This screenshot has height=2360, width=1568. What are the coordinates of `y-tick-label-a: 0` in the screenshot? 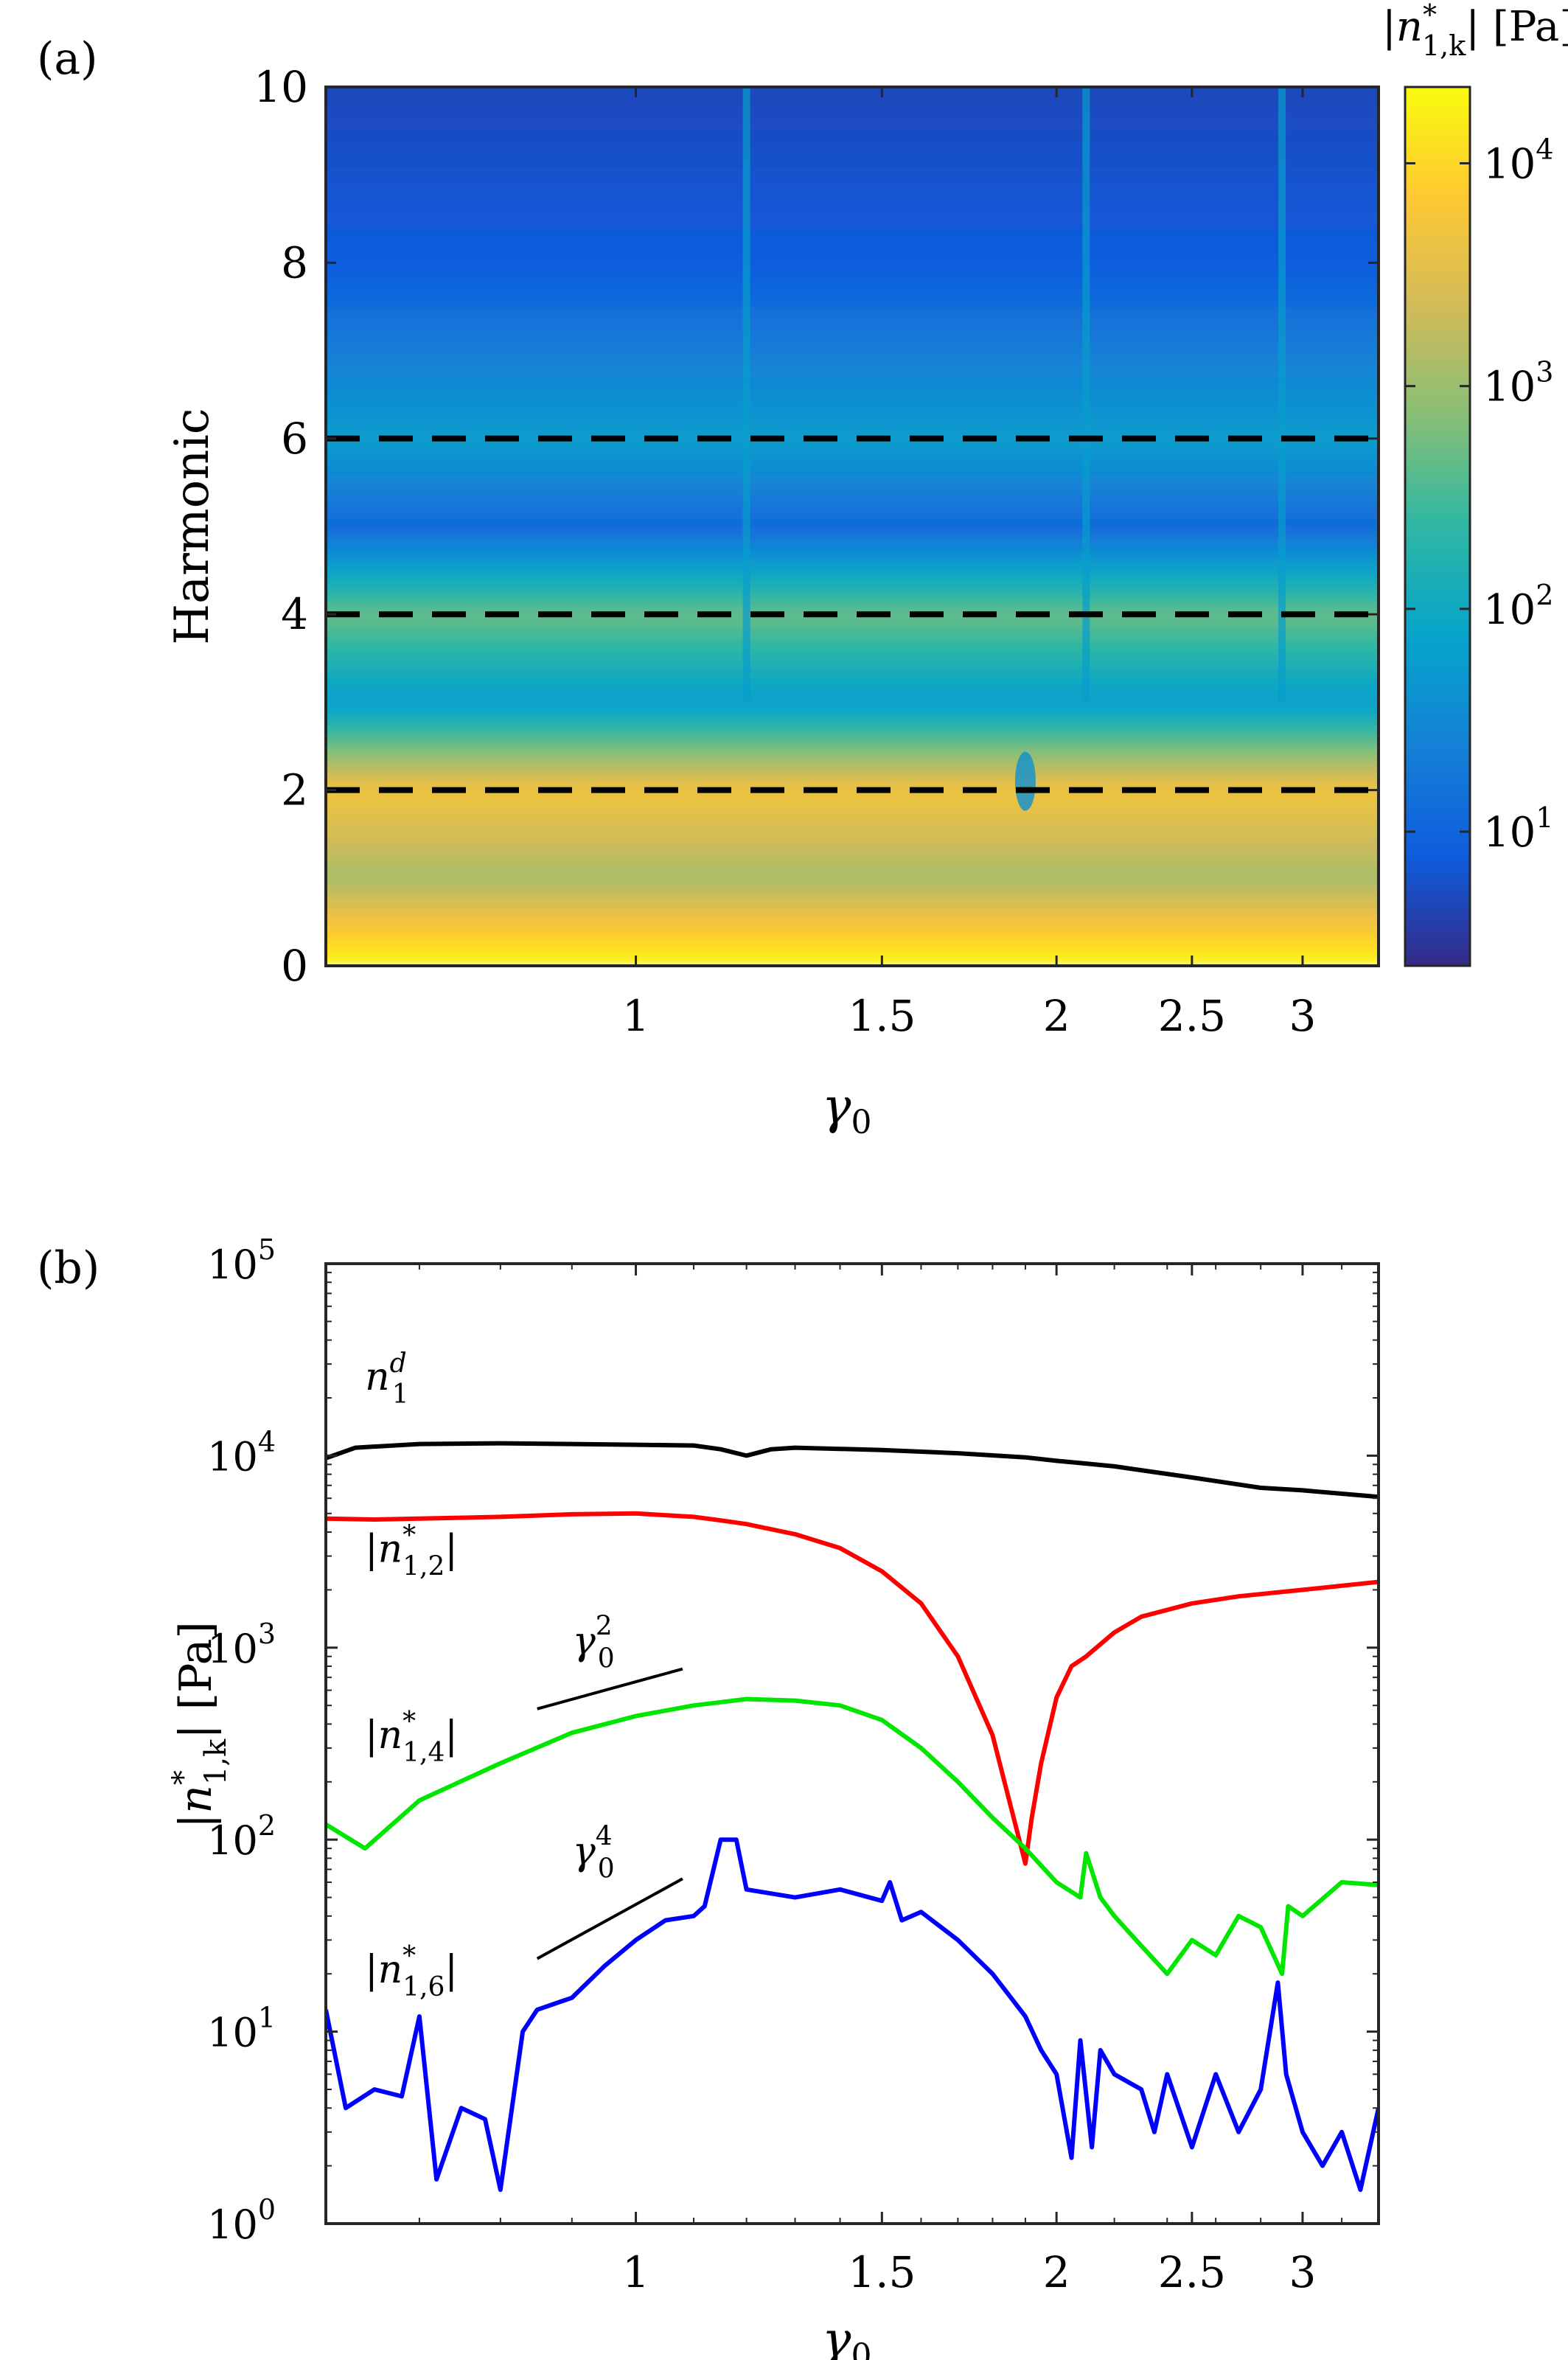 It's located at (294, 966).